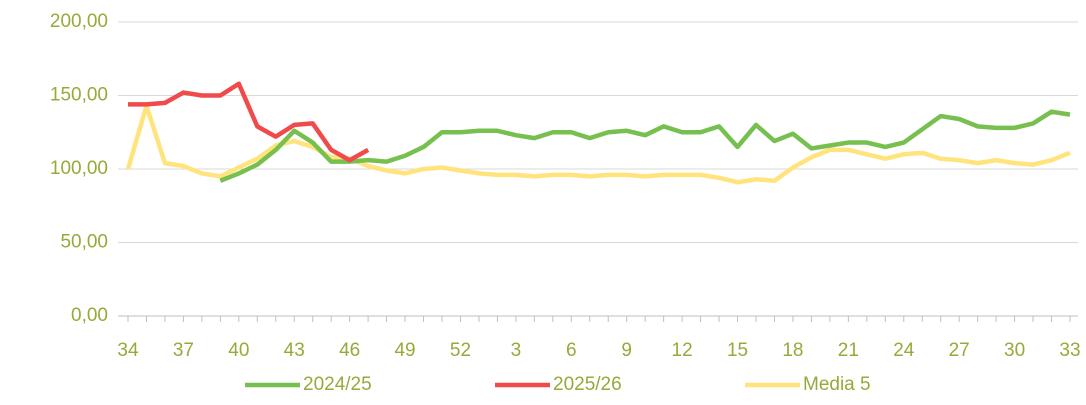 The image size is (1086, 405). What do you see at coordinates (904, 350) in the screenshot?
I see `x-tick-label: 24` at bounding box center [904, 350].